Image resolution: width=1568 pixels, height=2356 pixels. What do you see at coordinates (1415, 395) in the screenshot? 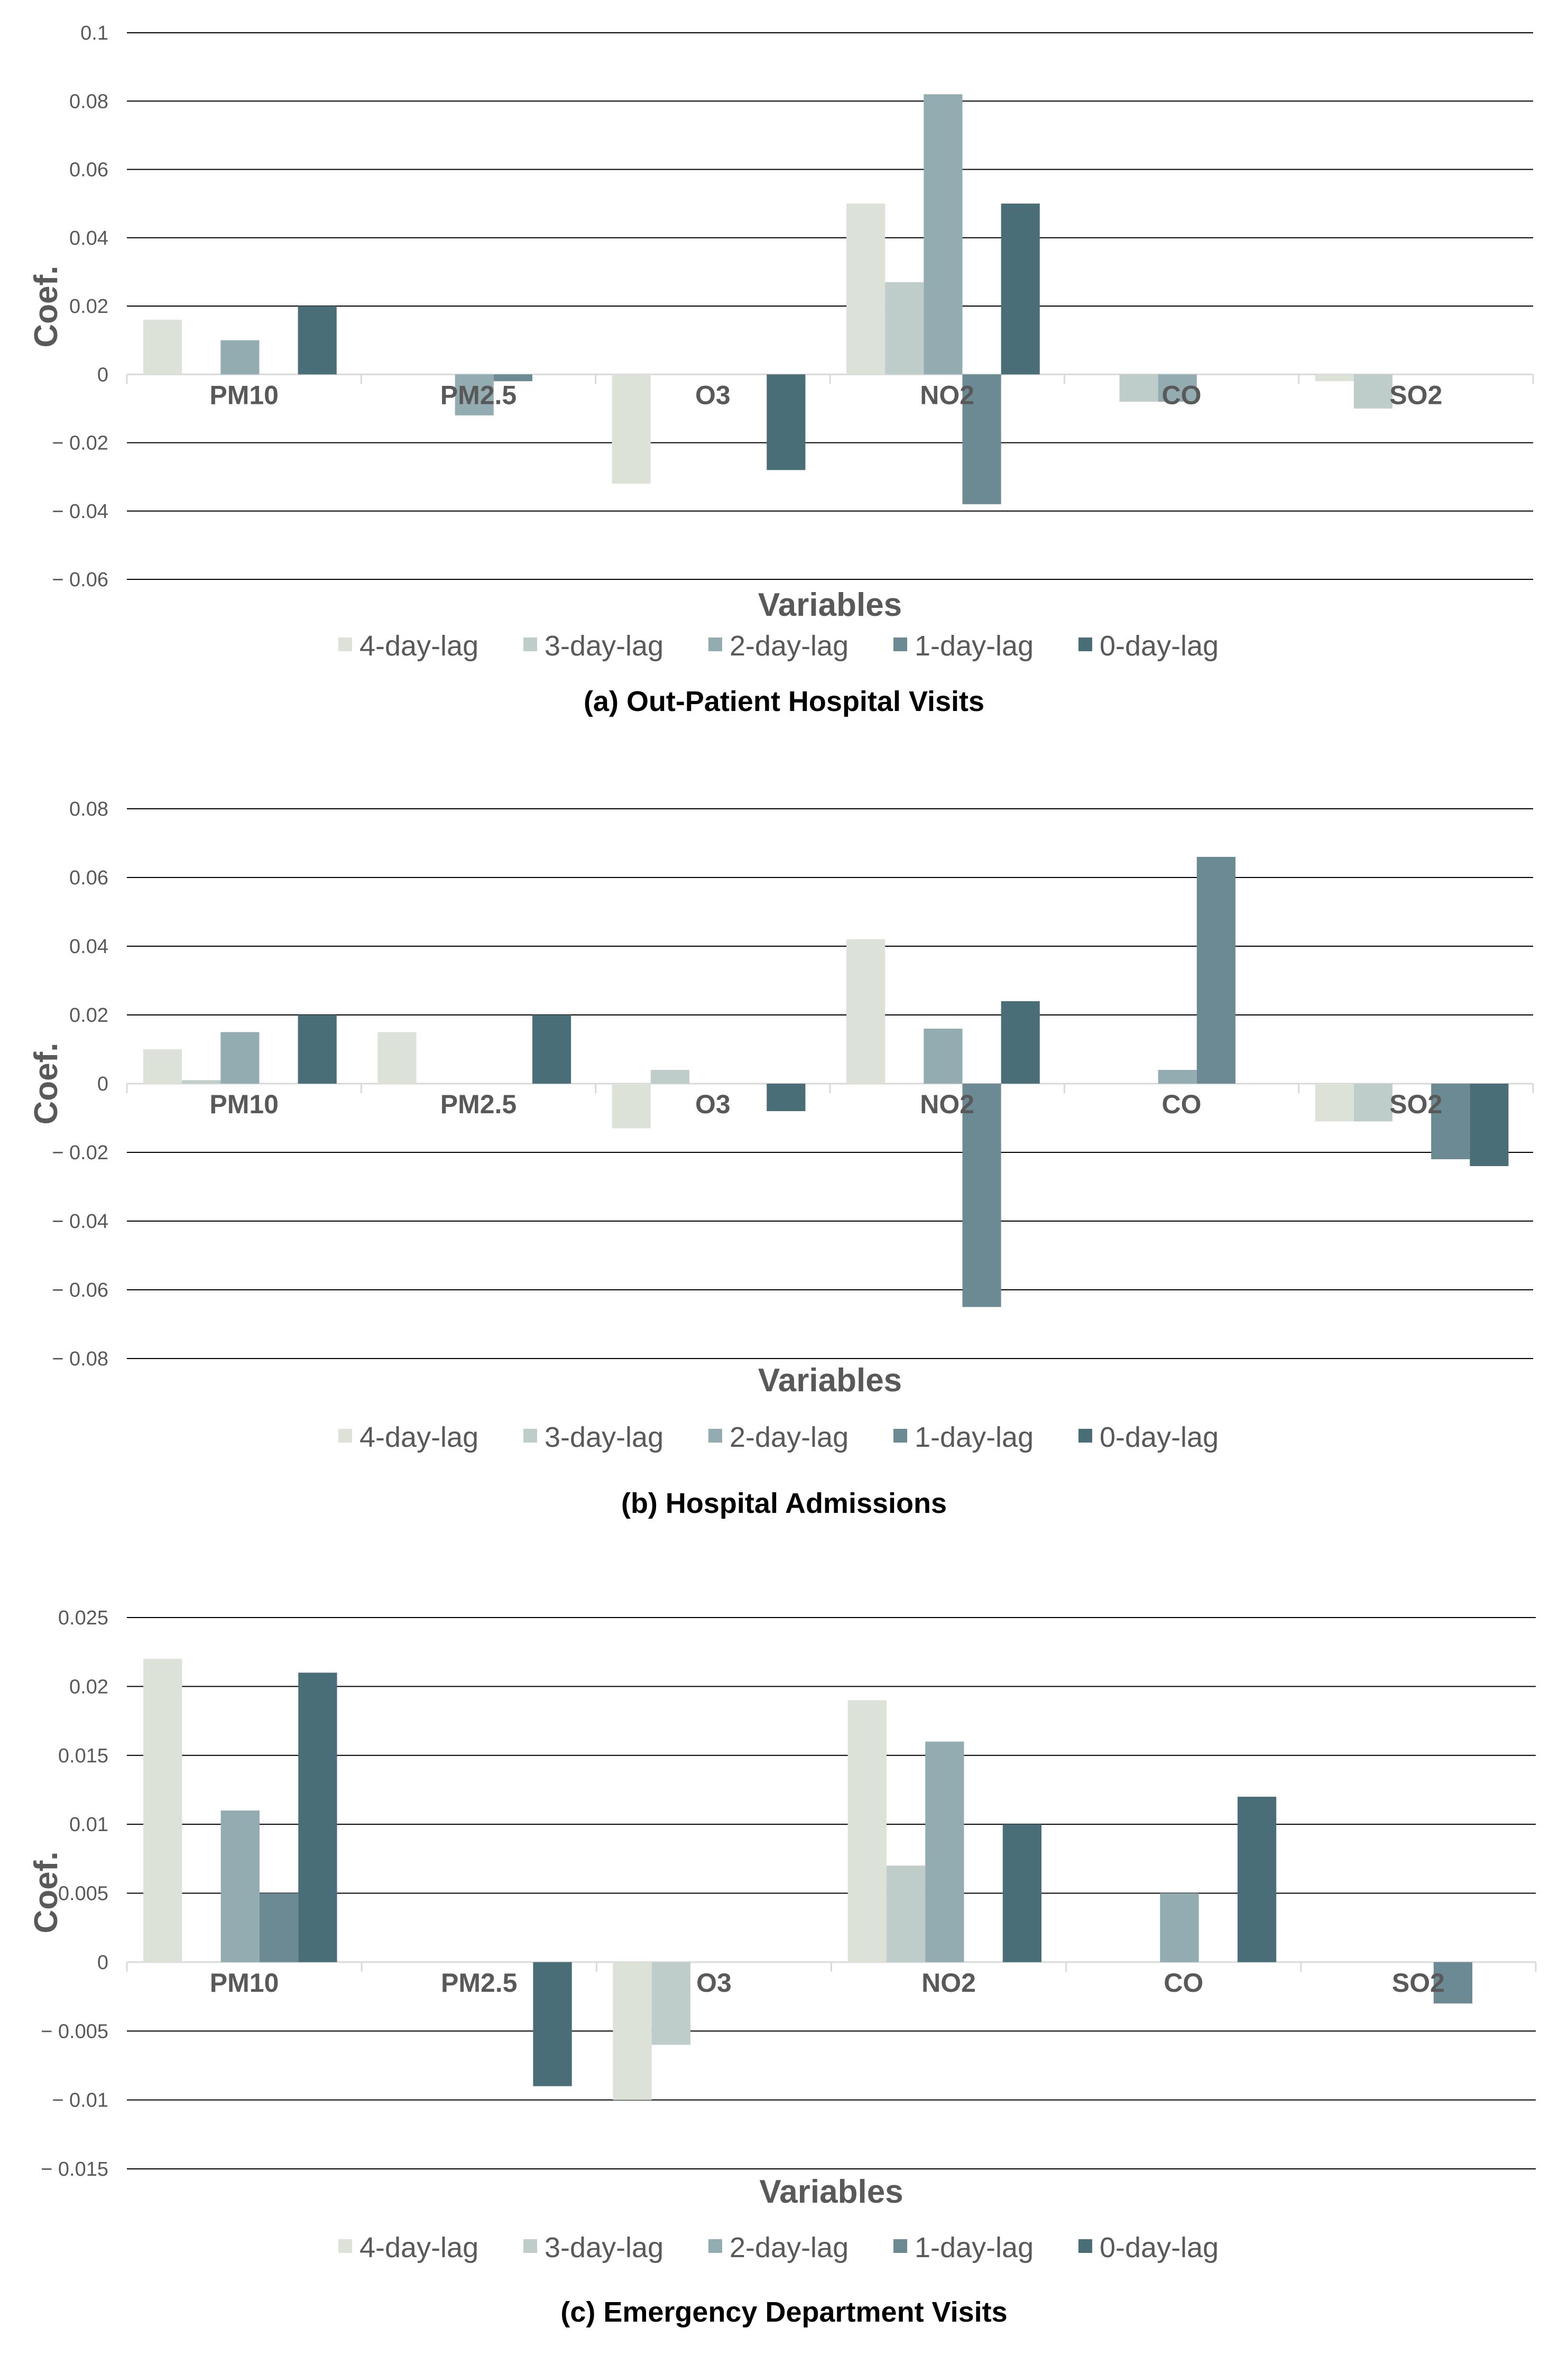
I see `category-label: SO2` at bounding box center [1415, 395].